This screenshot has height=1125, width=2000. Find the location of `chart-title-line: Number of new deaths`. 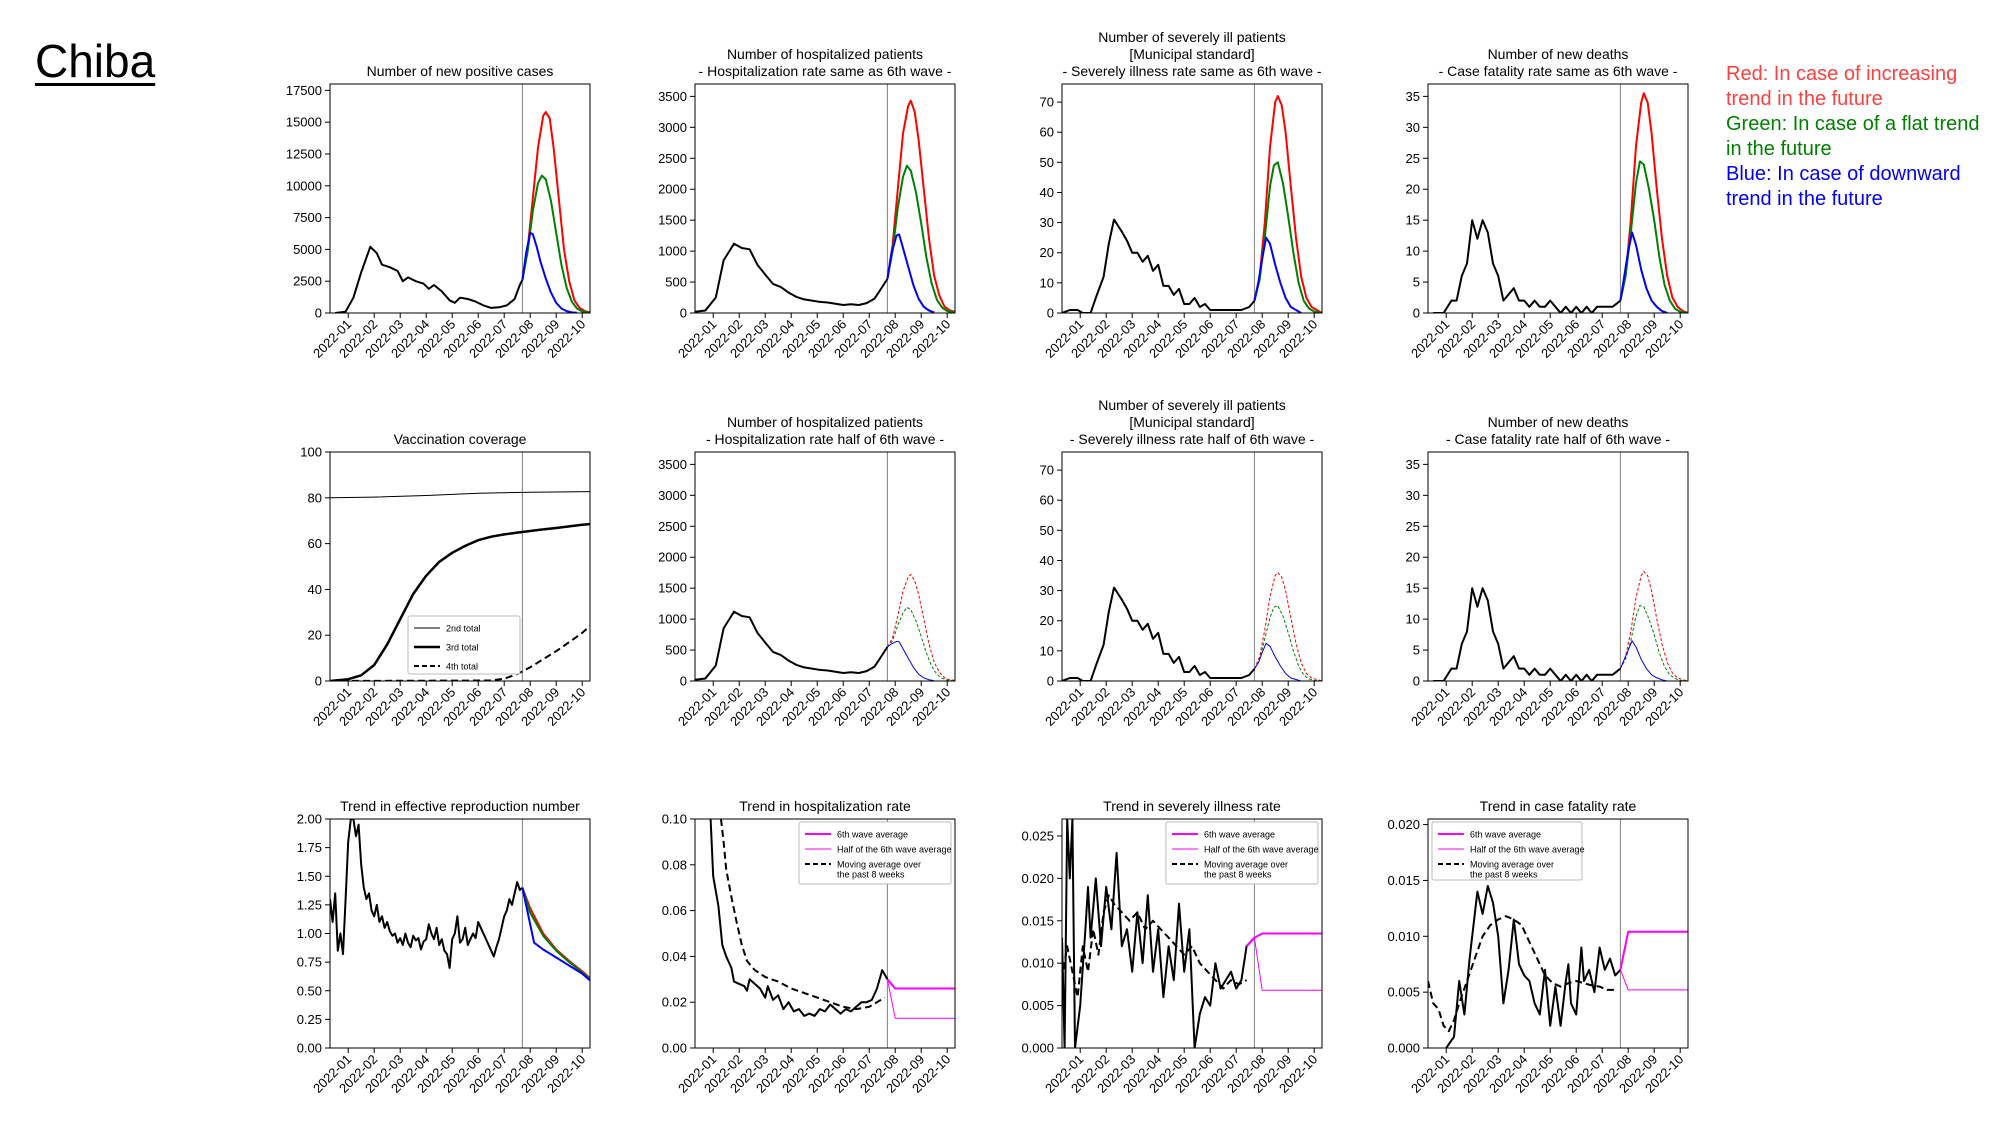

chart-title-line: Number of new deaths is located at coordinates (1558, 422).